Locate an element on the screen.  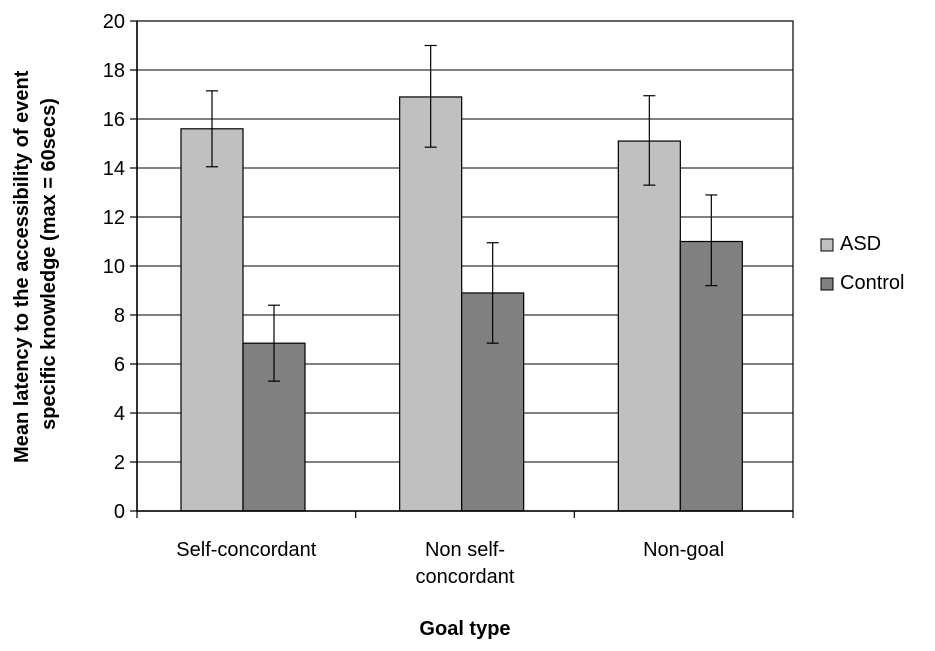
x-axis-title: Goal type is located at coordinates (464, 629).